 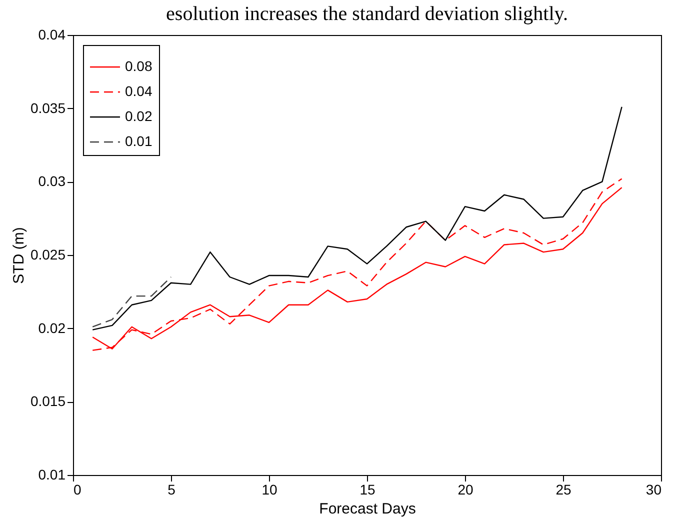 I want to click on legend-label: 0.08, so click(x=138, y=66).